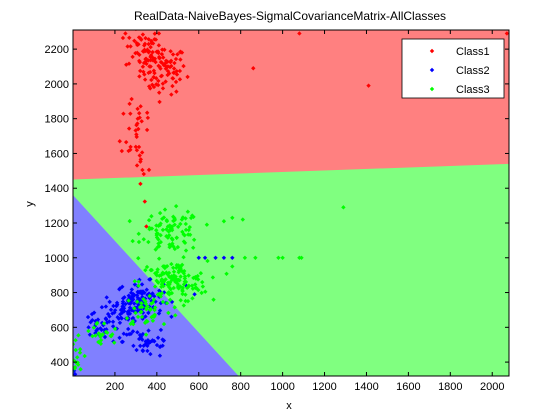 This screenshot has width=560, height=420. Describe the element at coordinates (157, 387) in the screenshot. I see `x-tick-label: 400` at that location.